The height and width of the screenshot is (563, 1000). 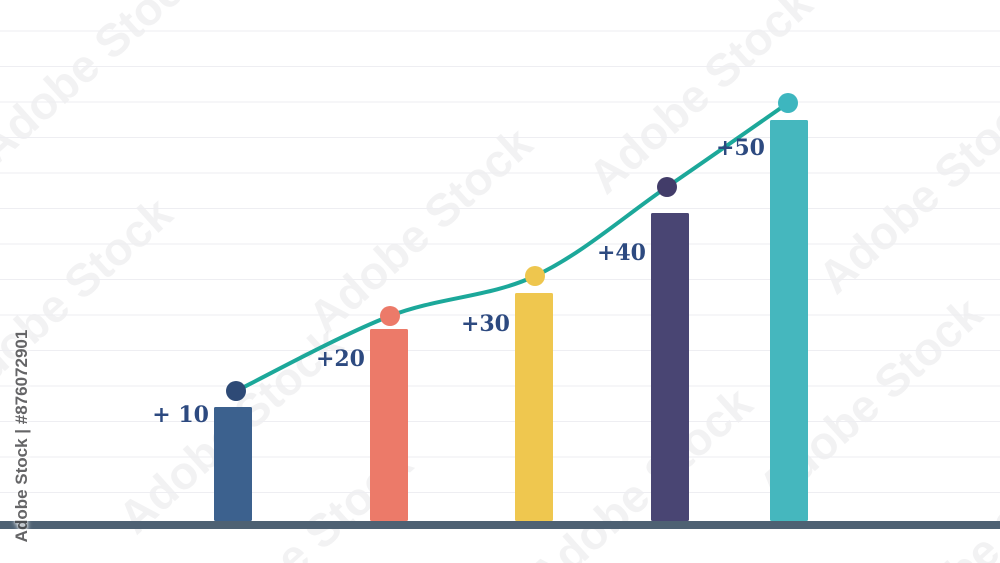 I want to click on bar-value-label: +40, so click(x=621, y=253).